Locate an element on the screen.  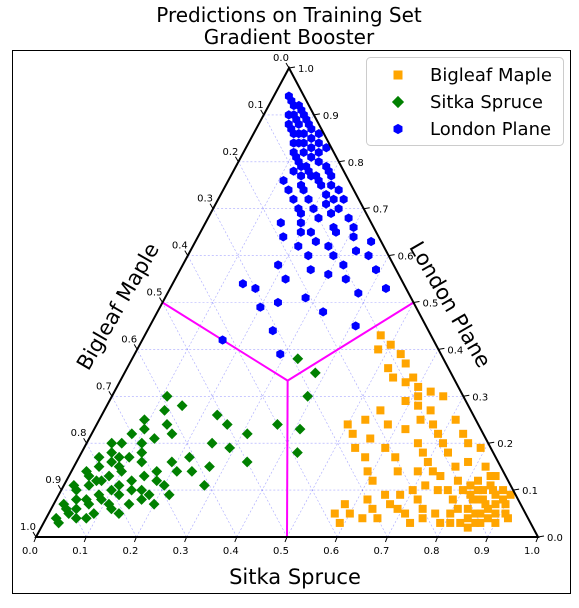
chart-subtitle: Gradient Booster is located at coordinates (289, 37).